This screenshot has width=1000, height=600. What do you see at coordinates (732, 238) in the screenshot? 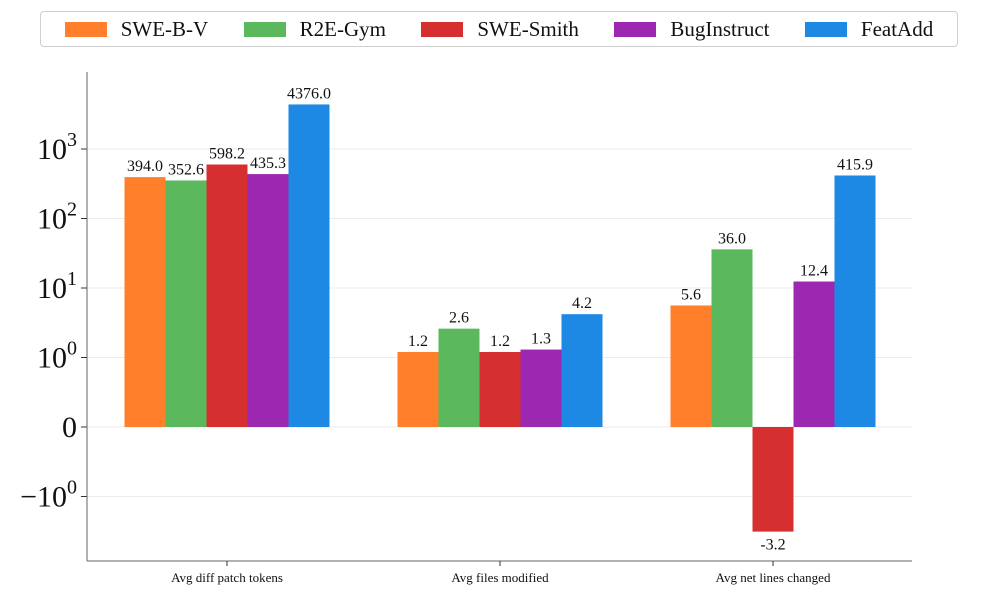
I see `data-label: 36.0` at bounding box center [732, 238].